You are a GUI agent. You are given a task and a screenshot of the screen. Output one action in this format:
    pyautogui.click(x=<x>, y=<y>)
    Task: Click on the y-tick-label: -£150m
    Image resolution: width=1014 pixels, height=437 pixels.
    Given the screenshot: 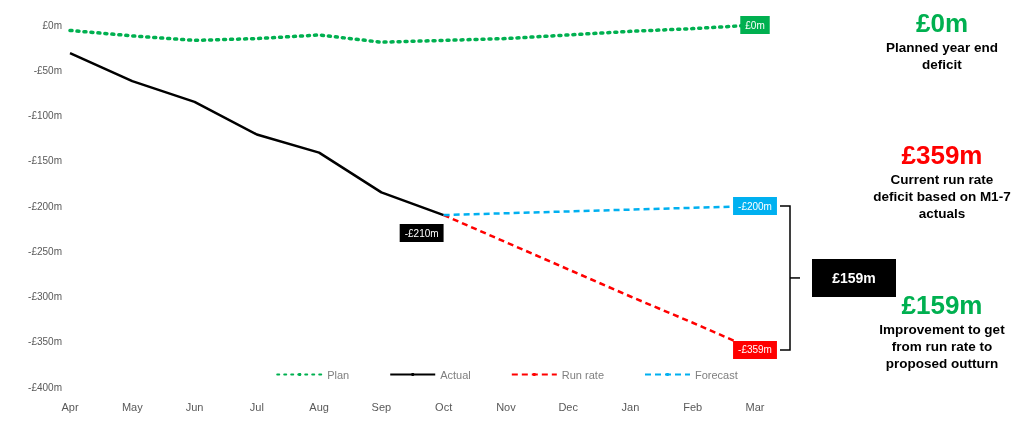 What is the action you would take?
    pyautogui.click(x=45, y=161)
    